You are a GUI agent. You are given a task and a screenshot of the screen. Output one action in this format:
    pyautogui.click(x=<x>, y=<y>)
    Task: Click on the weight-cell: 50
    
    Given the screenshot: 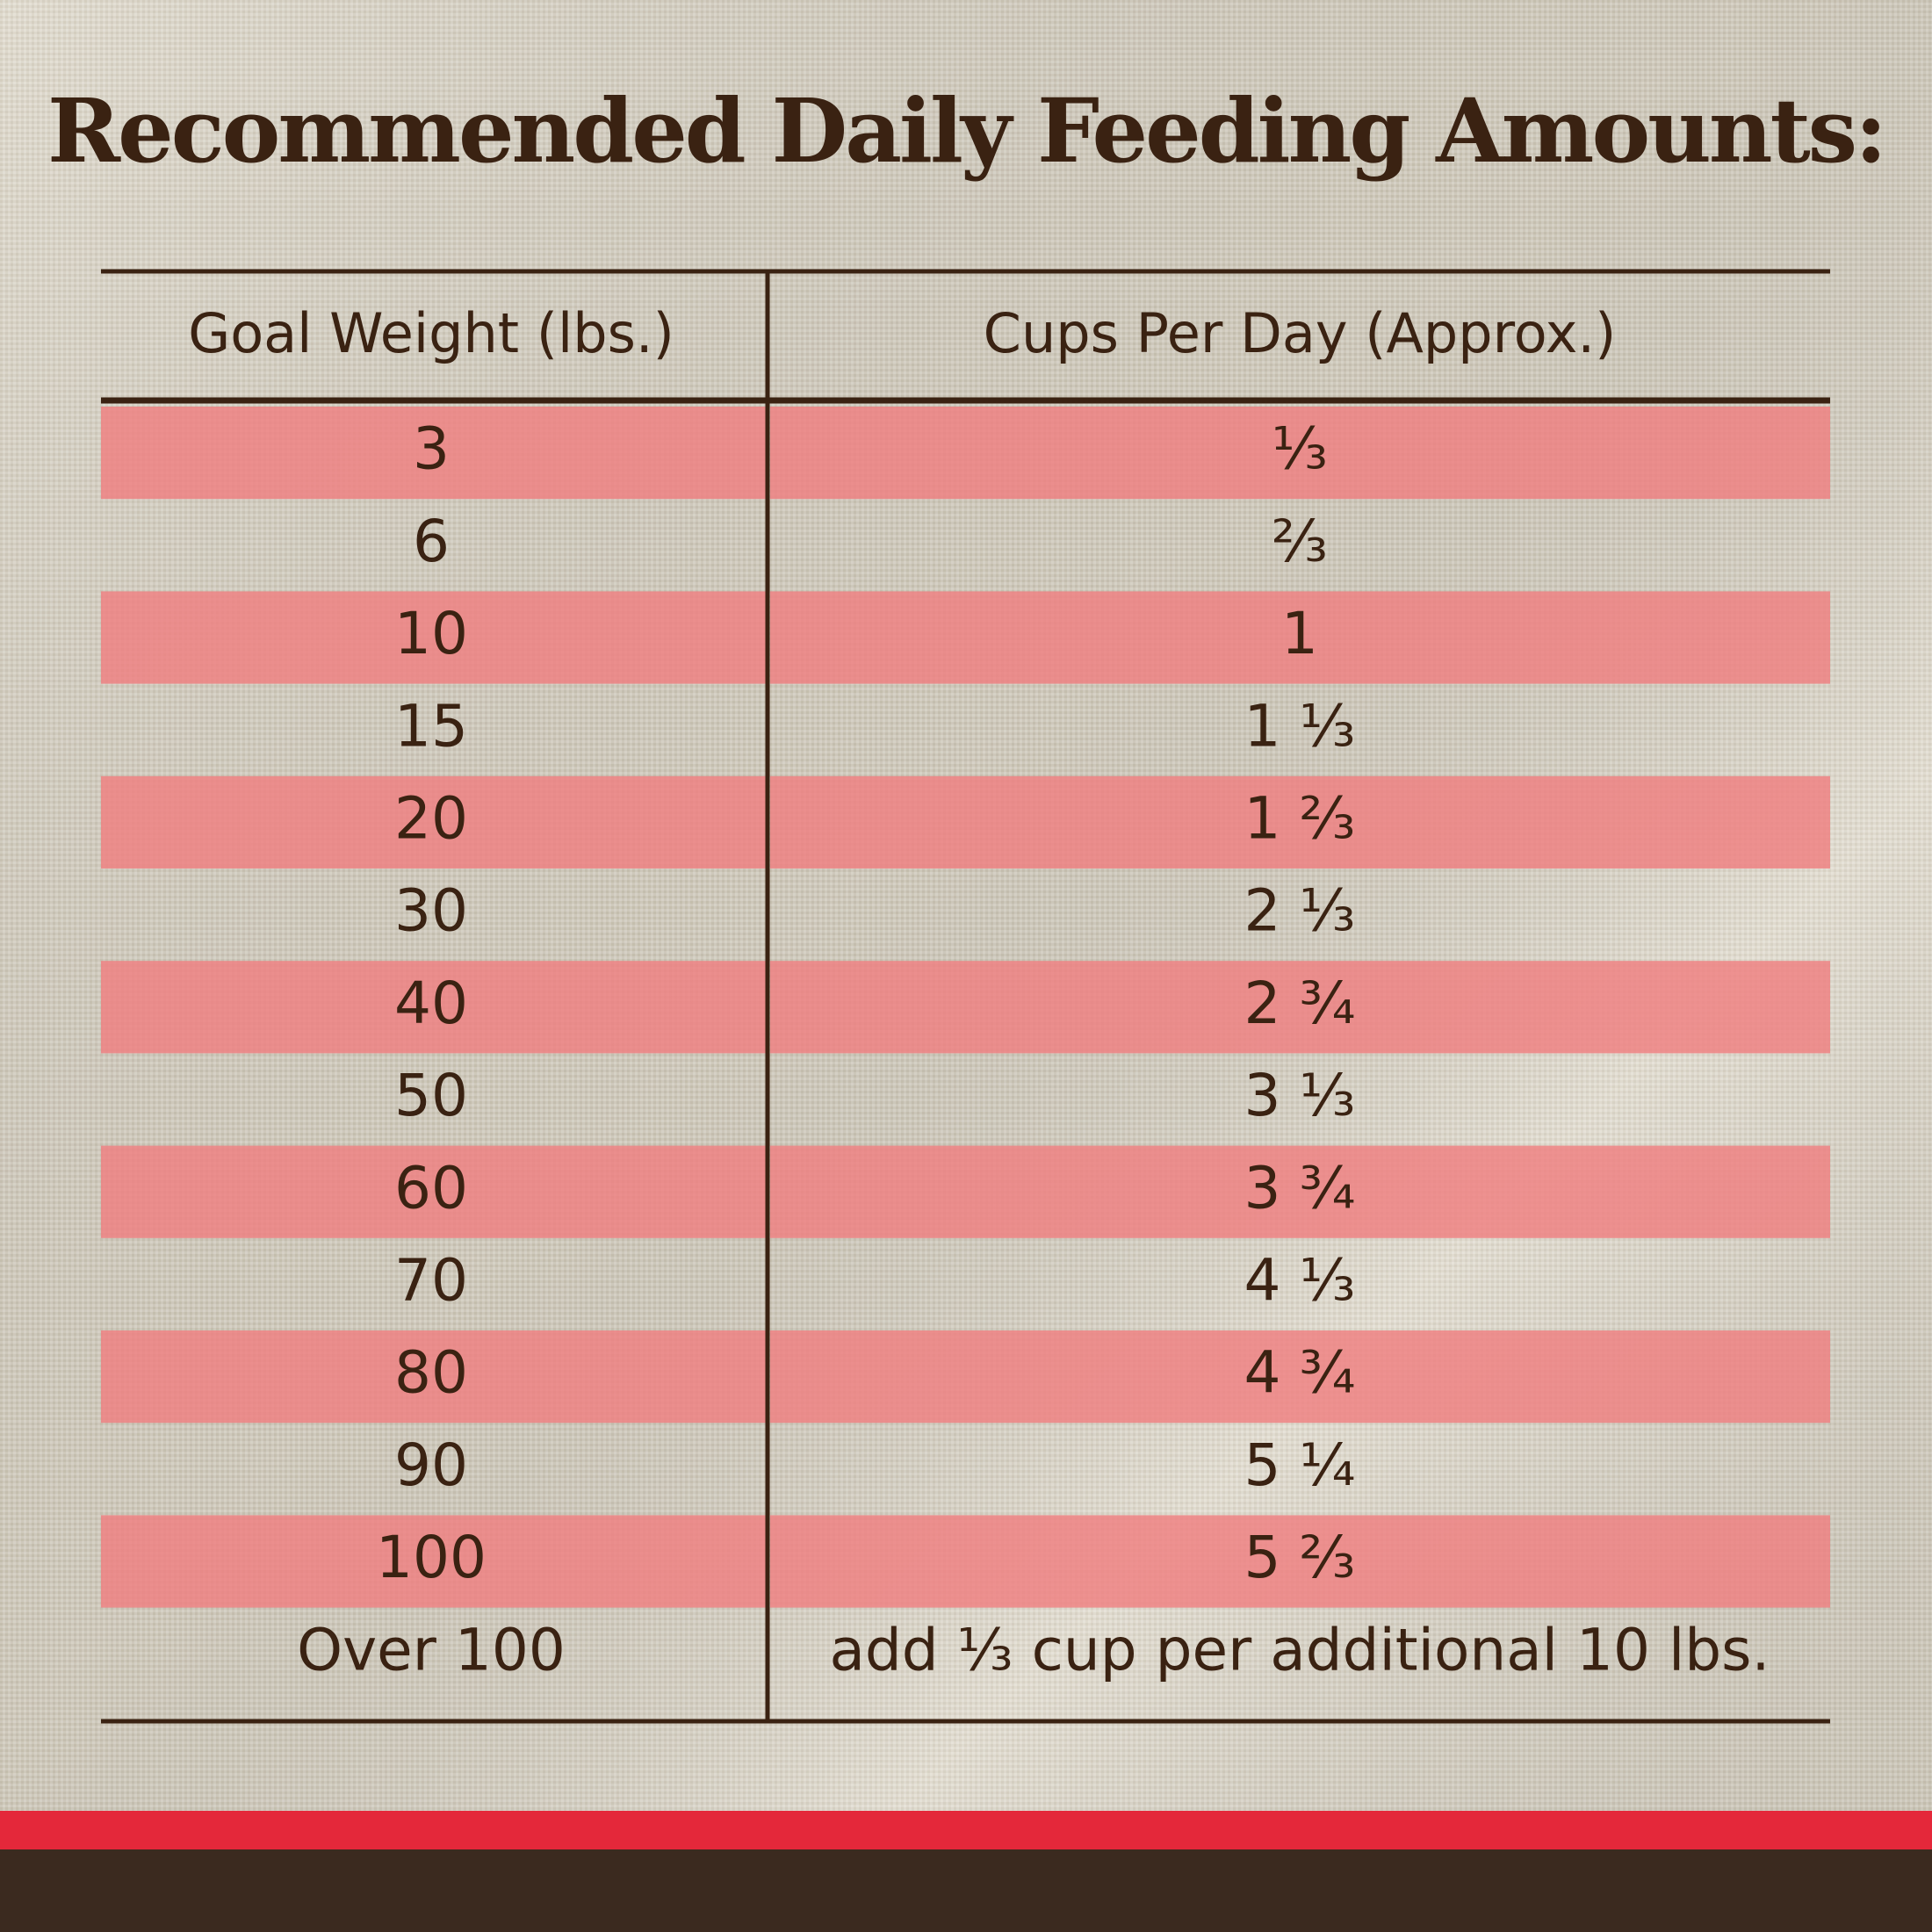 What is the action you would take?
    pyautogui.click(x=431, y=1095)
    